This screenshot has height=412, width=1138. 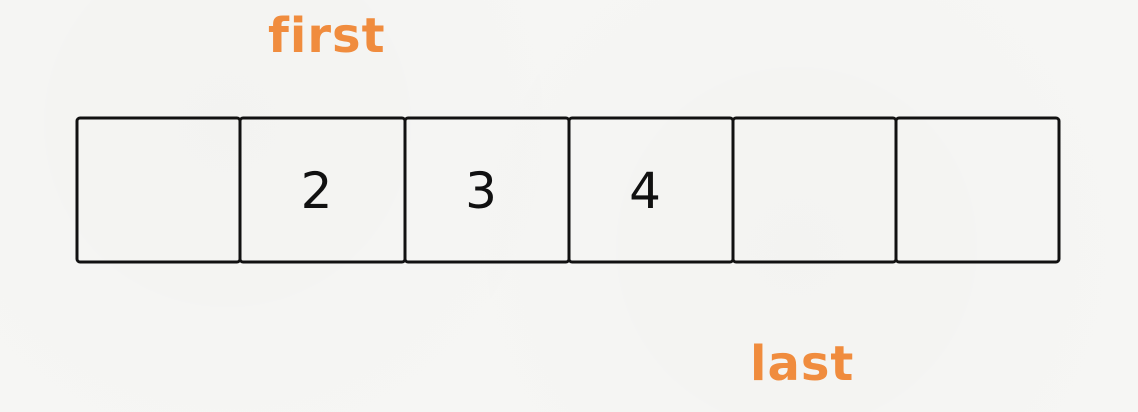 I want to click on array-cell-value-1: 2, so click(x=317, y=191).